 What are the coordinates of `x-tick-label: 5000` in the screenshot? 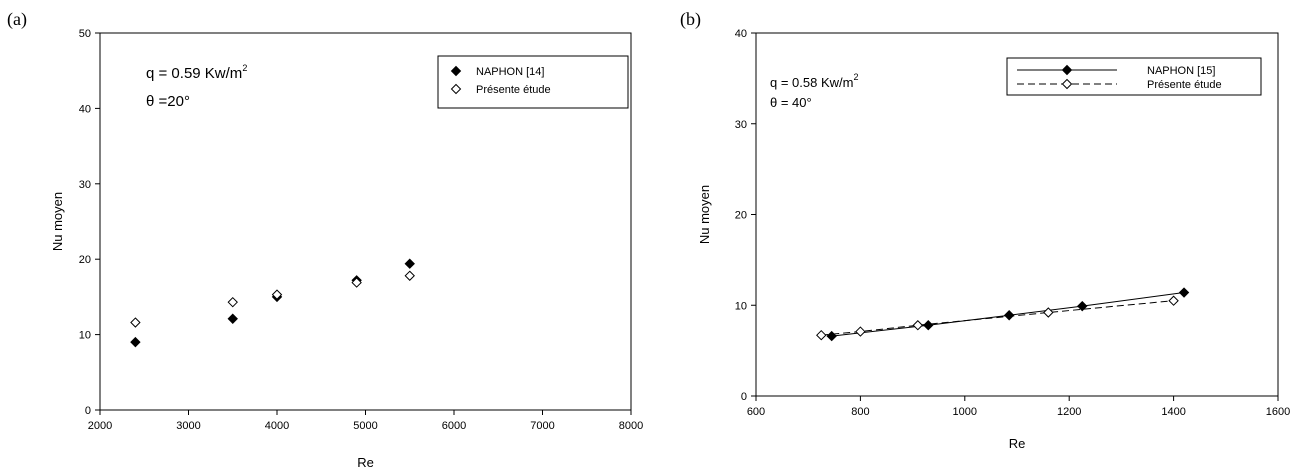 It's located at (365, 426).